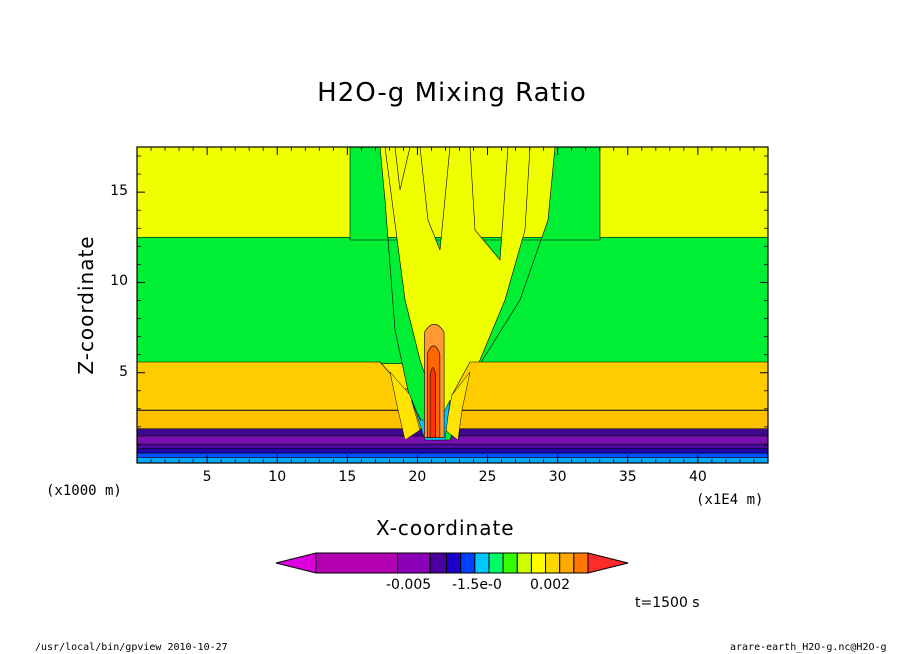 The height and width of the screenshot is (654, 904). I want to click on x-tick-label: 25, so click(487, 477).